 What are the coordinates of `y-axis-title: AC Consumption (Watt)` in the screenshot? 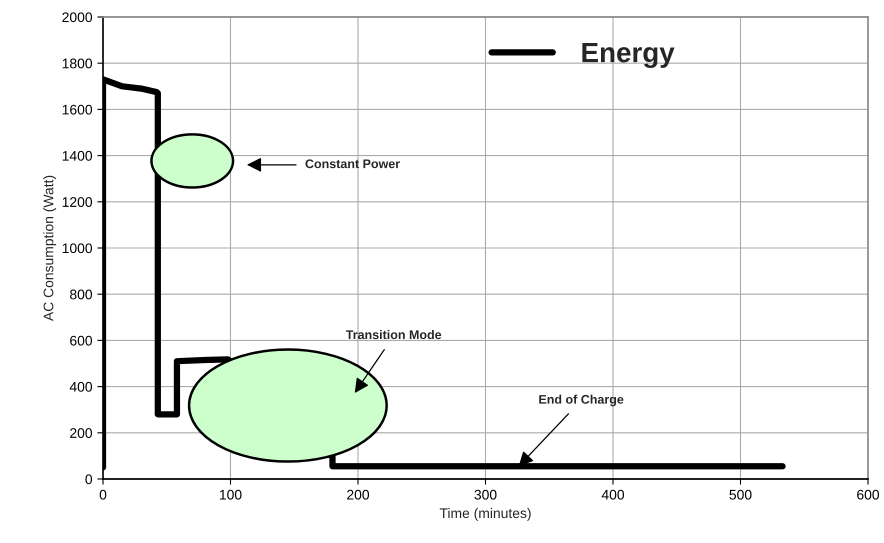 It's located at (49, 249).